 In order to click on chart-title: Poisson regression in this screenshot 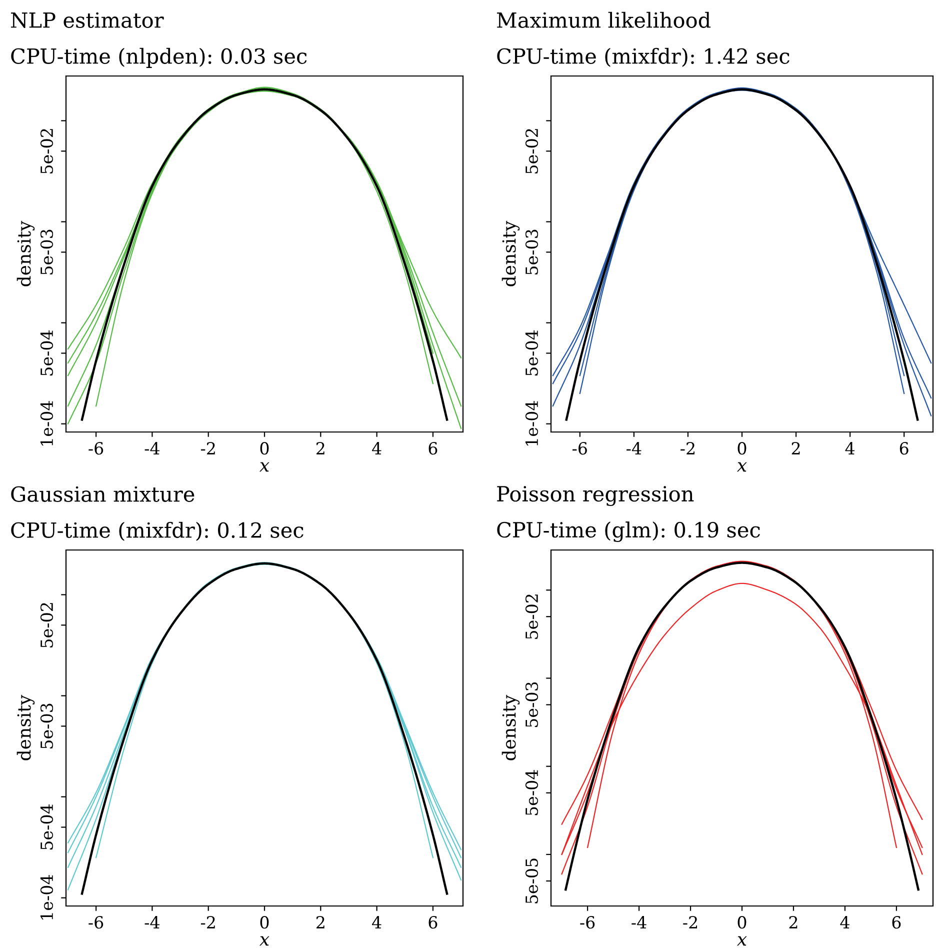, I will do `click(595, 496)`.